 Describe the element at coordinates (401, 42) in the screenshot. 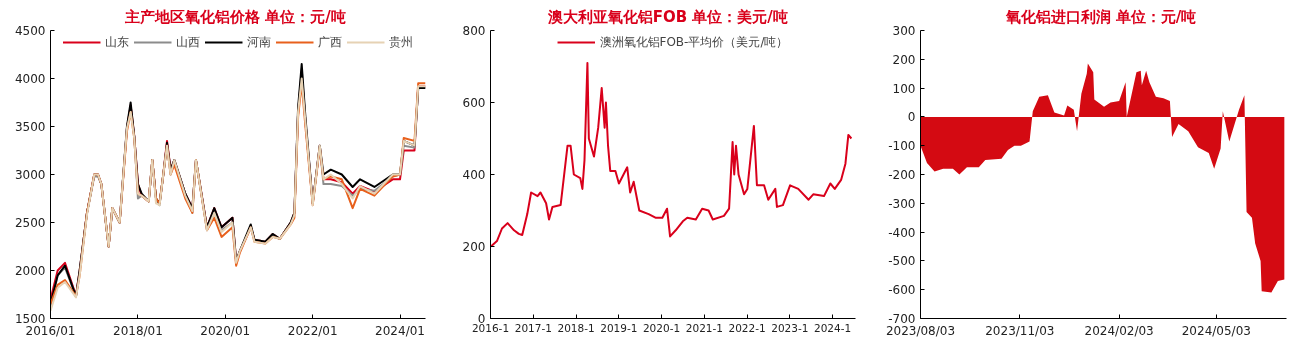

I see `legend-label: 贵州` at that location.